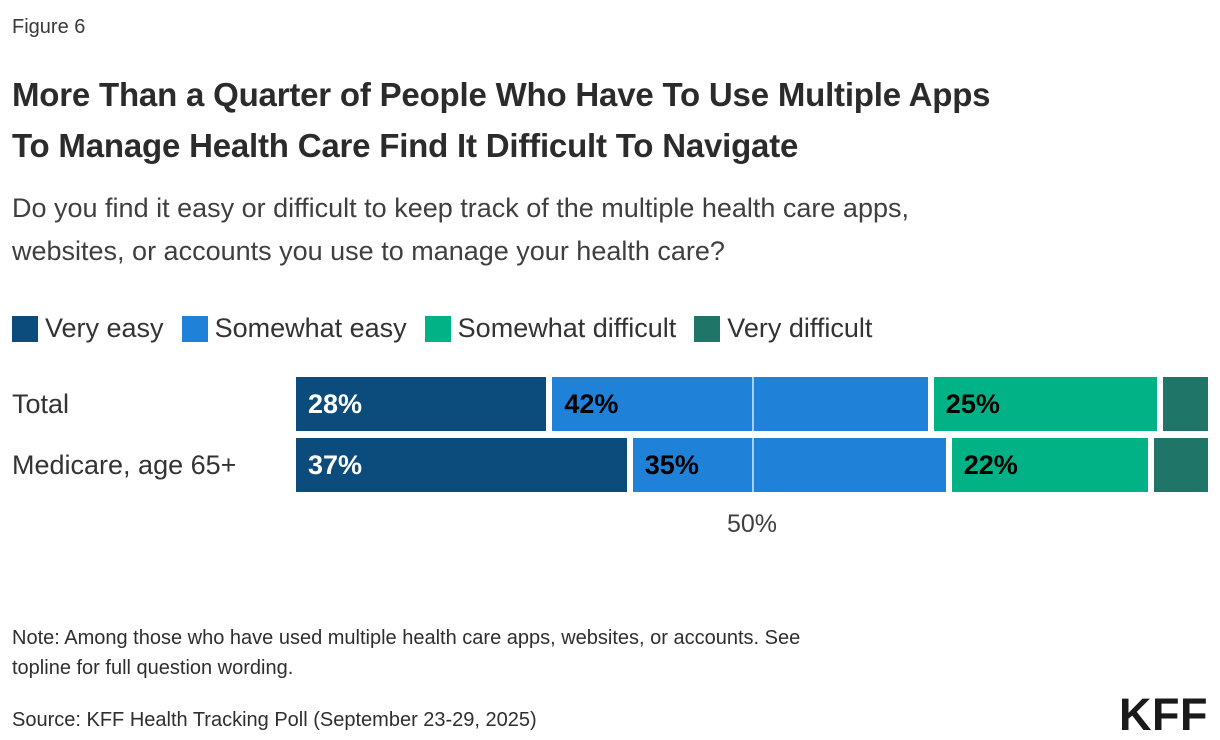 This screenshot has height=740, width=1220. What do you see at coordinates (153, 668) in the screenshot?
I see `note-line-2: topline for full question wording.` at bounding box center [153, 668].